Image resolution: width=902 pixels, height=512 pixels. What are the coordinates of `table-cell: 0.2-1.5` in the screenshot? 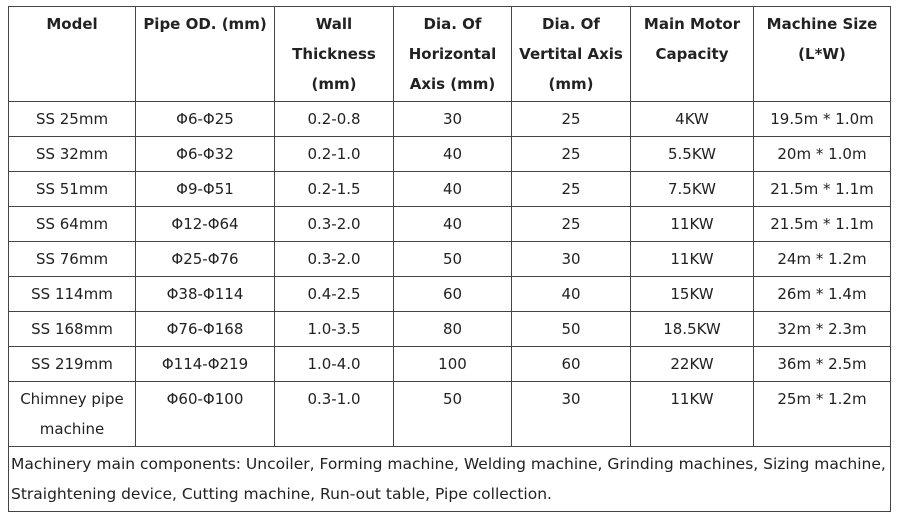 It's located at (334, 189).